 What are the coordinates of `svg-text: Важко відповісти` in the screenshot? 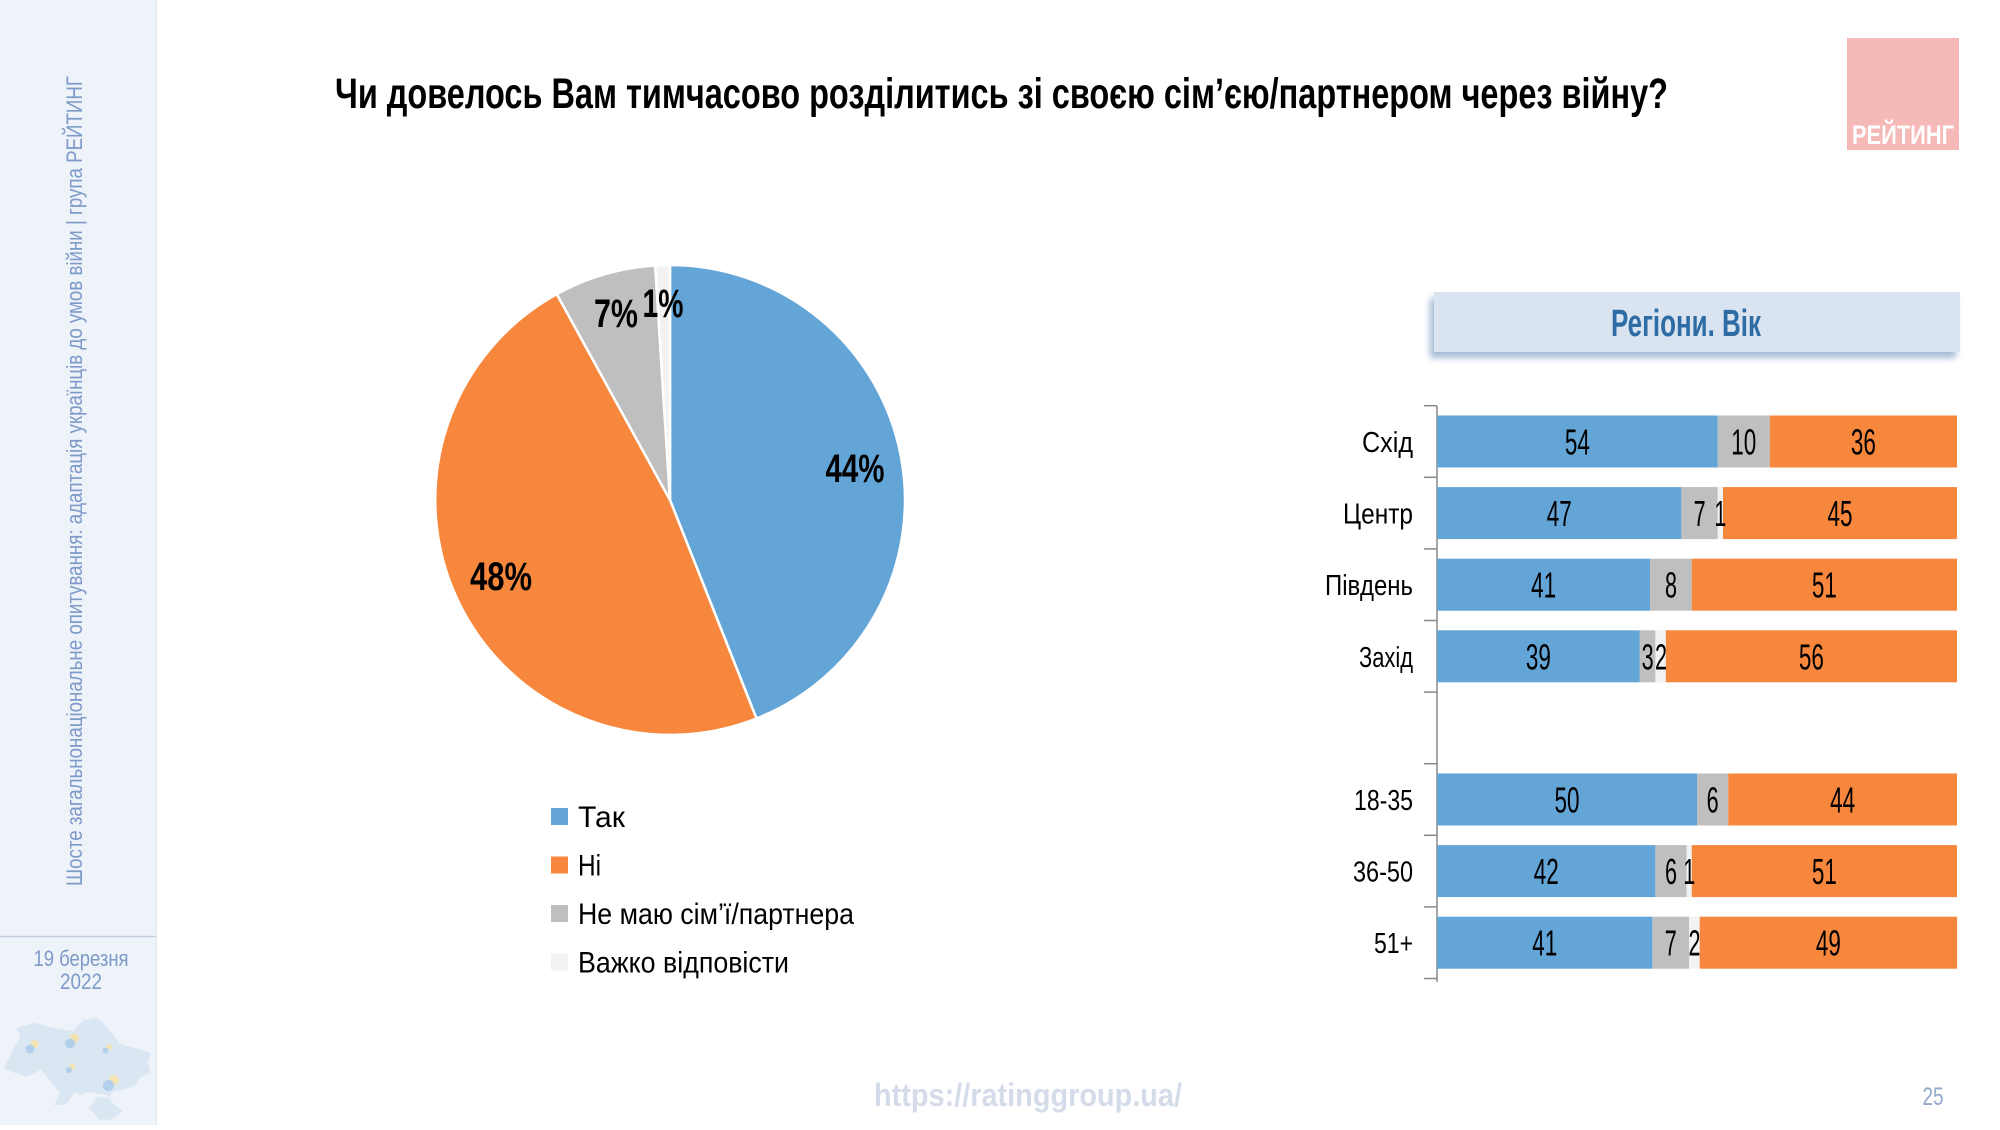 It's located at (683, 963).